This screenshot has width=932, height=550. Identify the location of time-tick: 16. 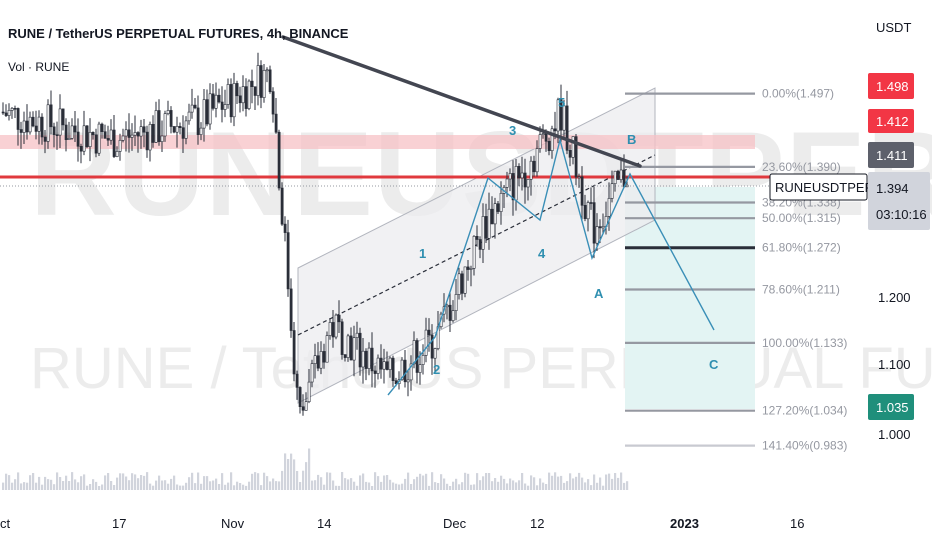
(797, 523).